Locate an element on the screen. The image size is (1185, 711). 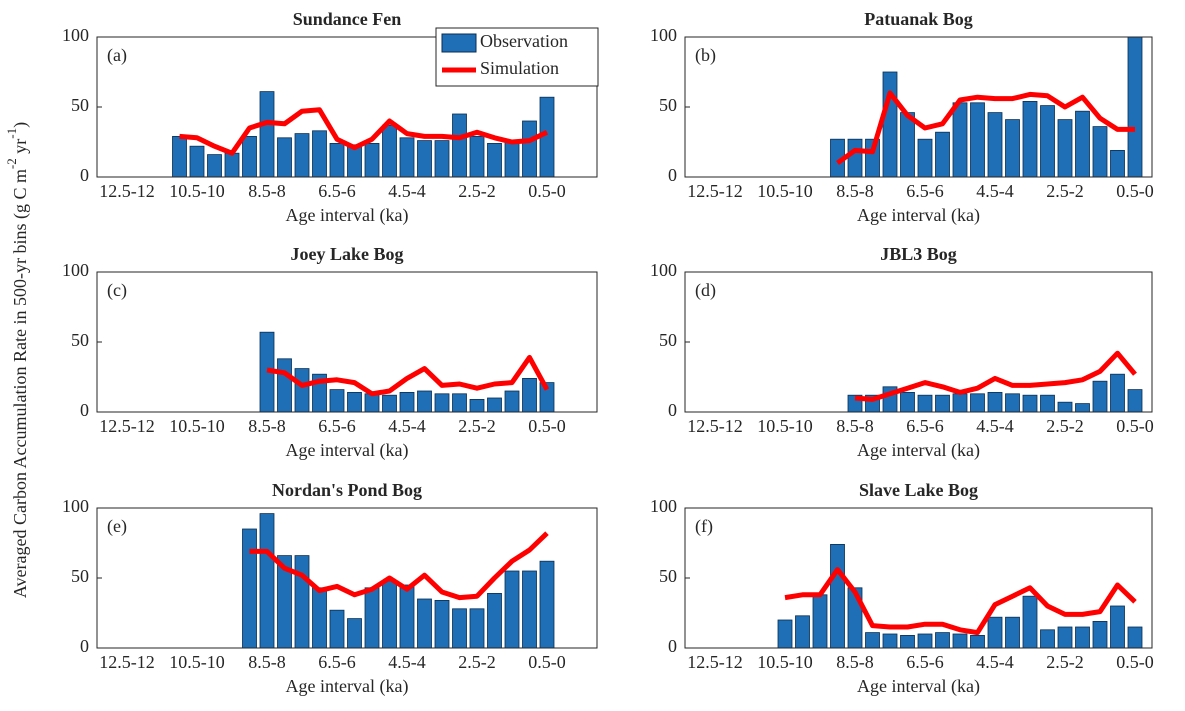
y-tick-label: 50 is located at coordinates (668, 105).